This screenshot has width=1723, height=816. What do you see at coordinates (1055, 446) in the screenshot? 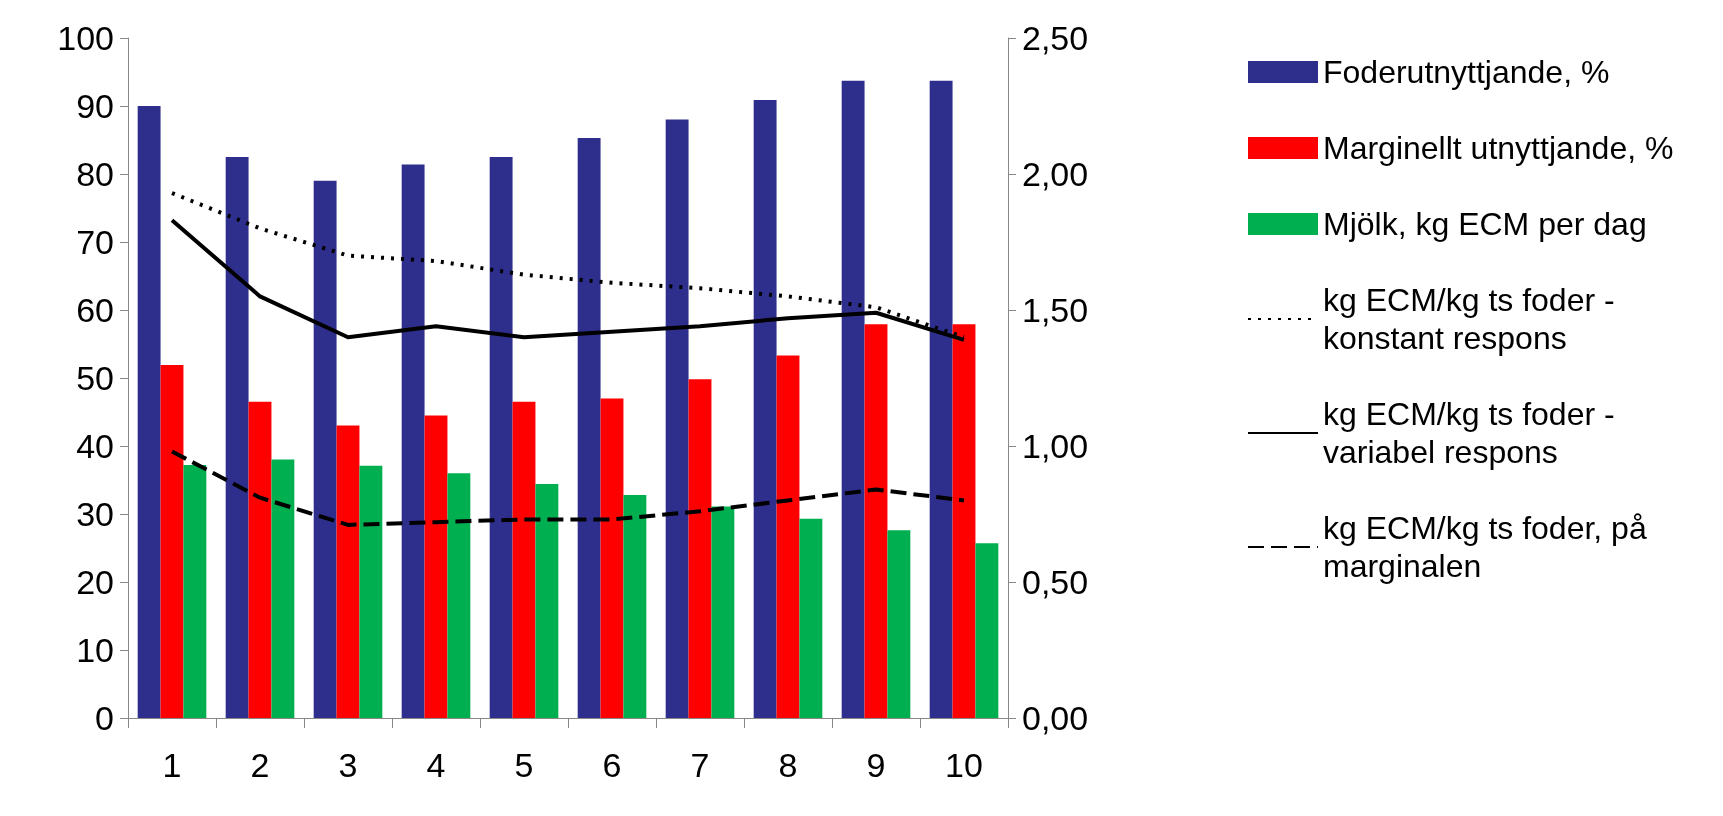
I see `y2-tick-label: 1,00` at bounding box center [1055, 446].